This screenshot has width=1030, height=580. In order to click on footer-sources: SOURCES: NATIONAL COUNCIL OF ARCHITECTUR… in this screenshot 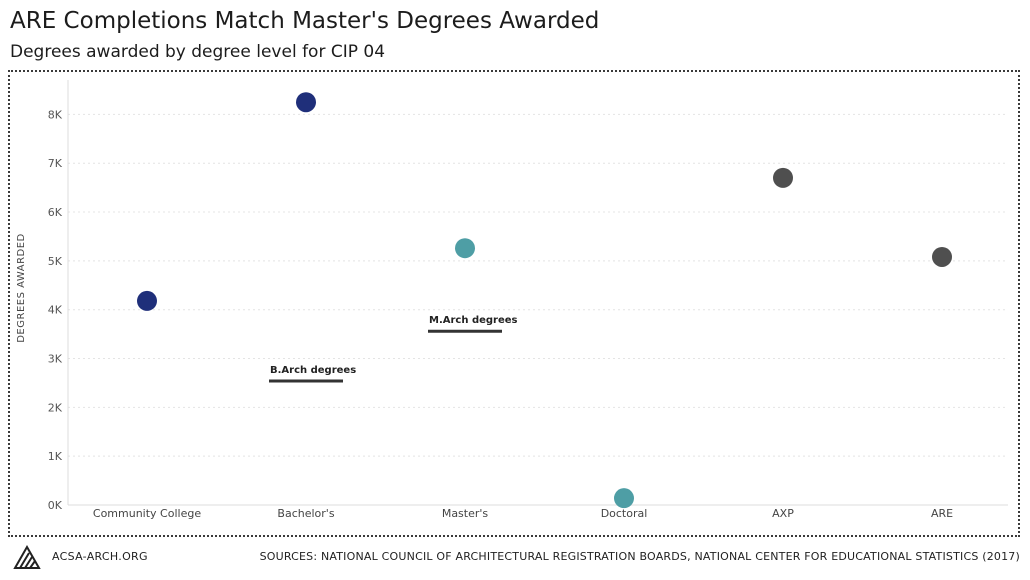, I will do `click(639, 556)`.